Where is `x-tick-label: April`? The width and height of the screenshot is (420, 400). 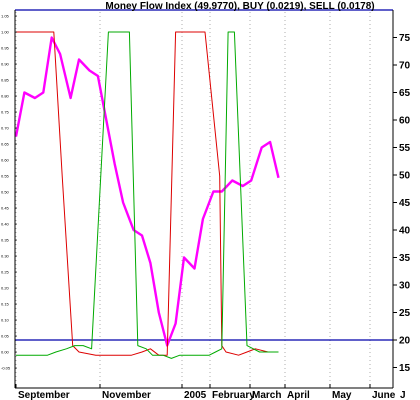
x-tick-label: April is located at coordinates (298, 395).